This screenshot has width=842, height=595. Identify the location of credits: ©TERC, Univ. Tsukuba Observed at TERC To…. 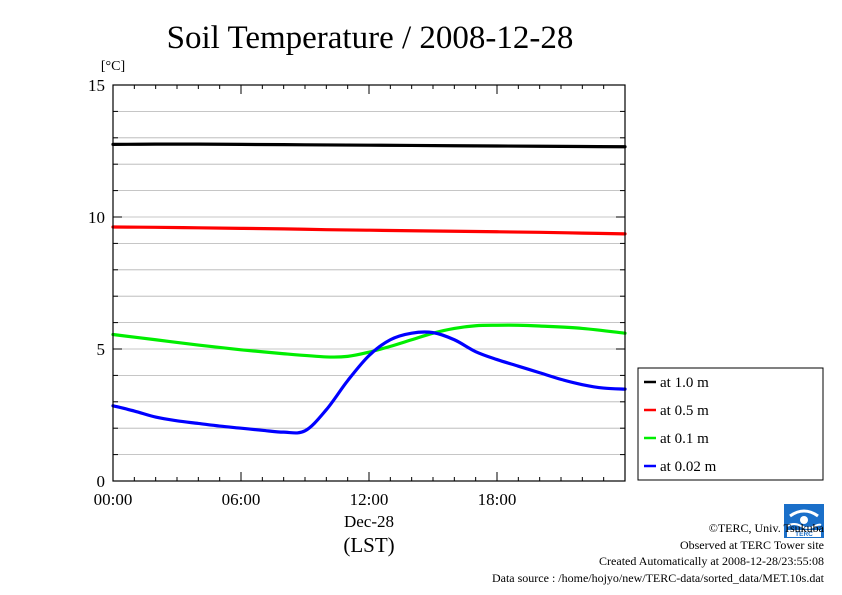
(658, 553).